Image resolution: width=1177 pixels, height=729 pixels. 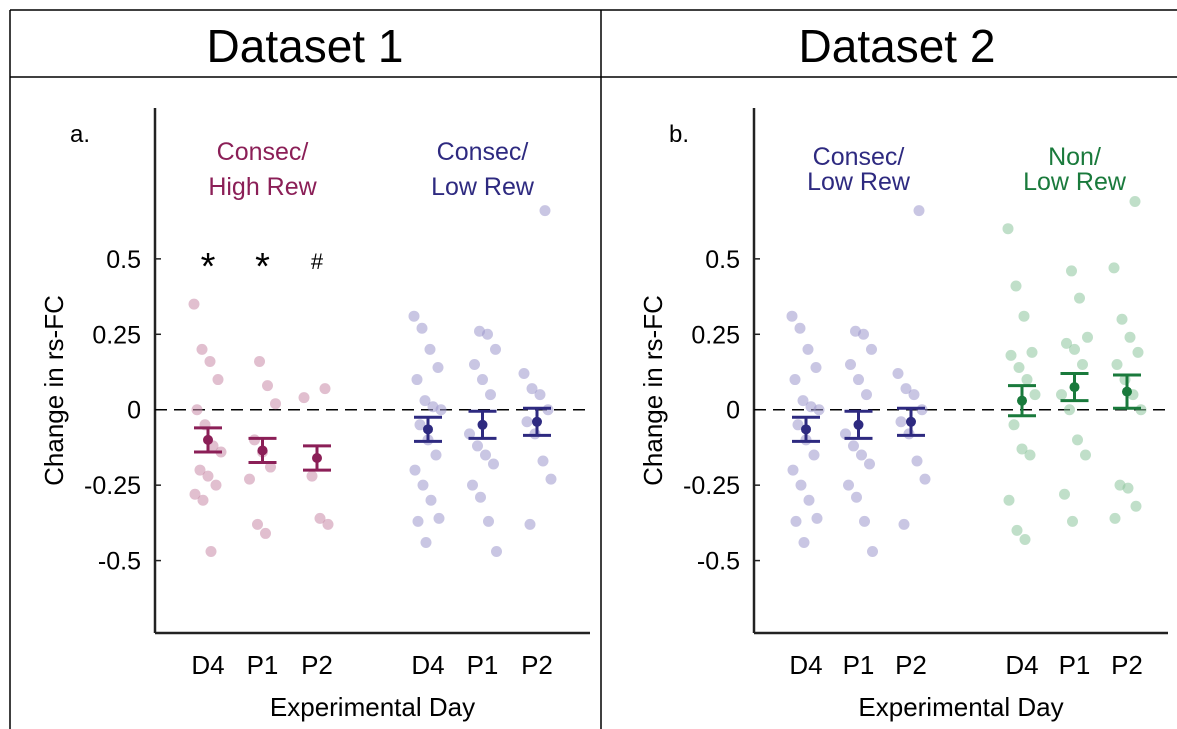 I want to click on y-tick-label: -0.25, so click(x=112, y=486).